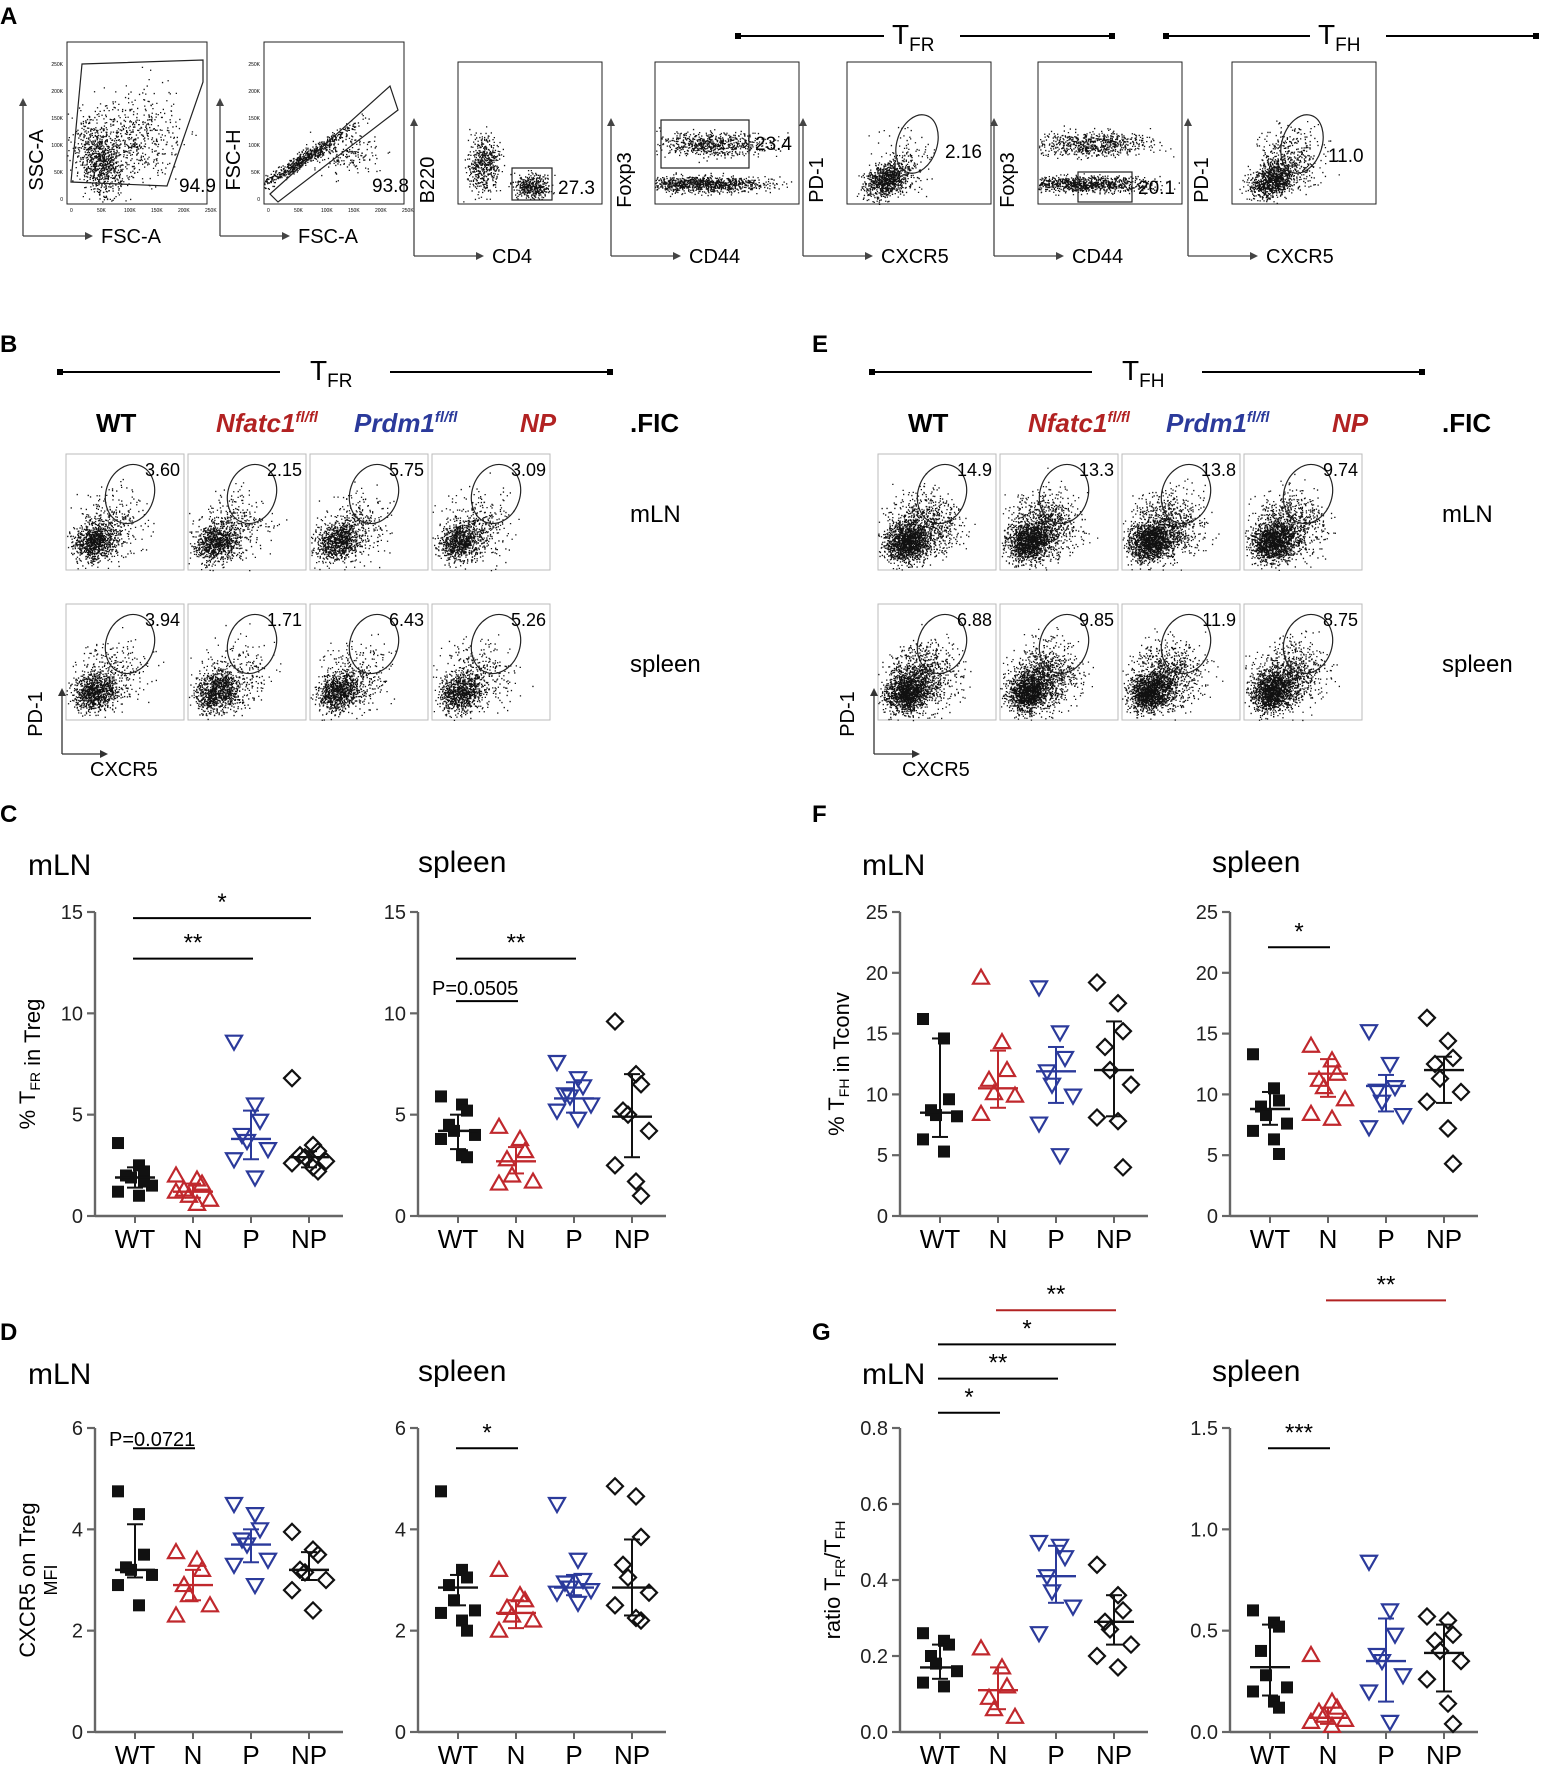  I want to click on tick-label: 250K, so click(211, 211).